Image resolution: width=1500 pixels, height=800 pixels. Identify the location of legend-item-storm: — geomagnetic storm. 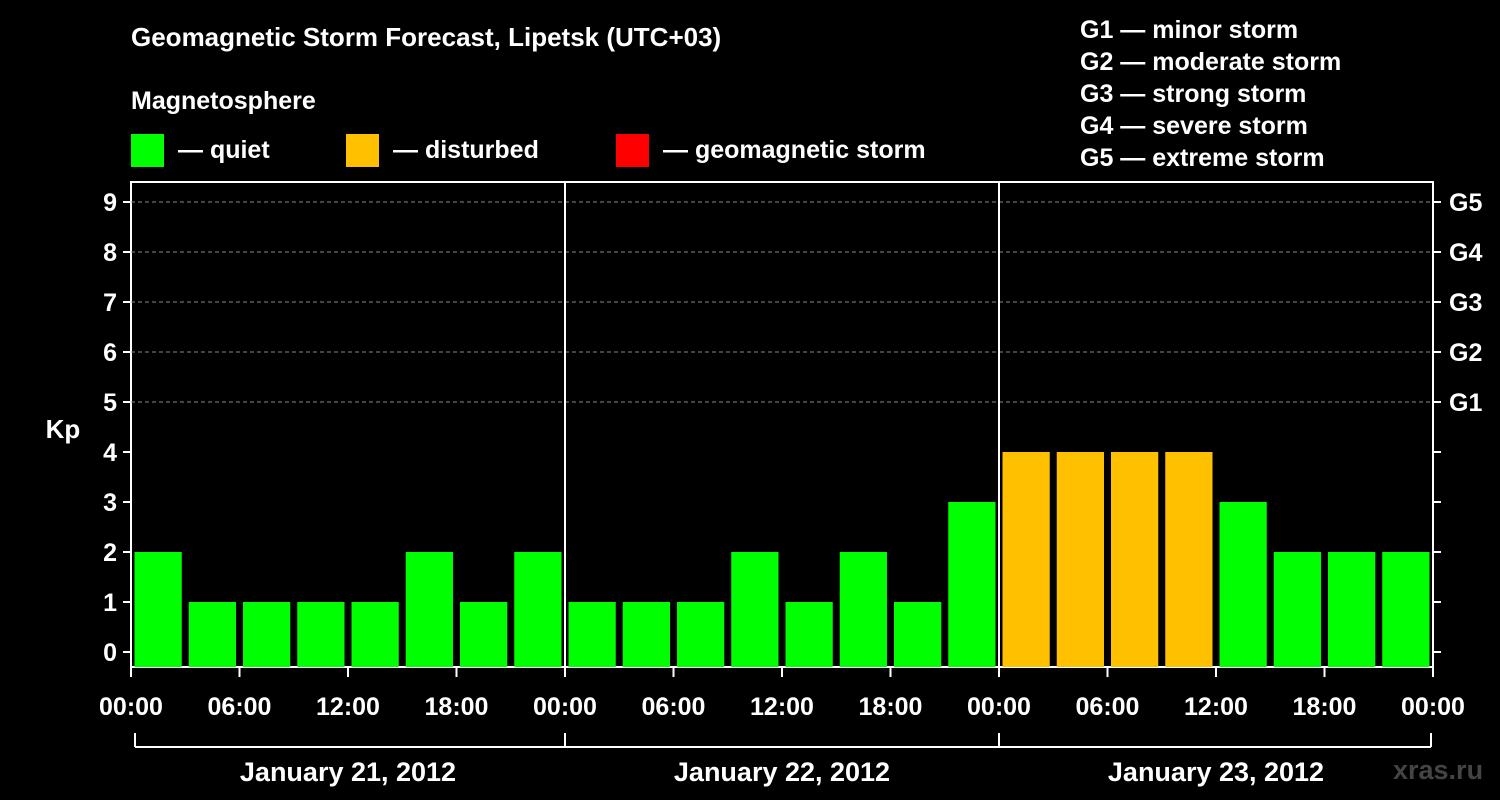
(771, 150).